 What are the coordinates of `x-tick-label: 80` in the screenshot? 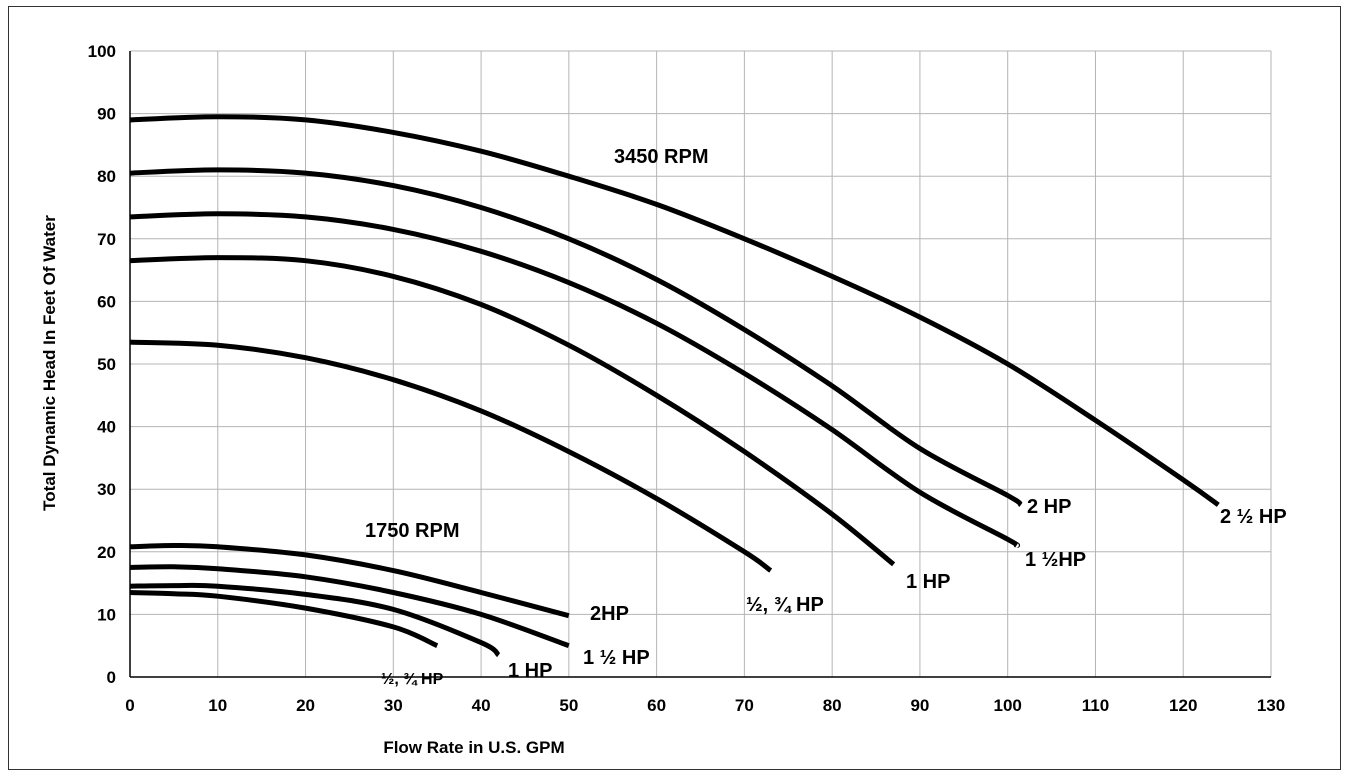 It's located at (832, 705).